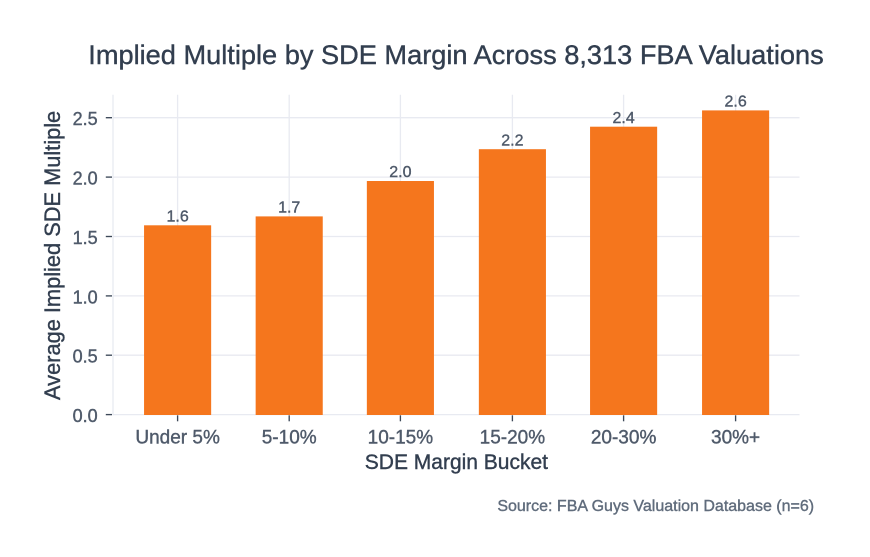 The height and width of the screenshot is (557, 870). Describe the element at coordinates (177, 217) in the screenshot. I see `svg-text: 1.6` at that location.